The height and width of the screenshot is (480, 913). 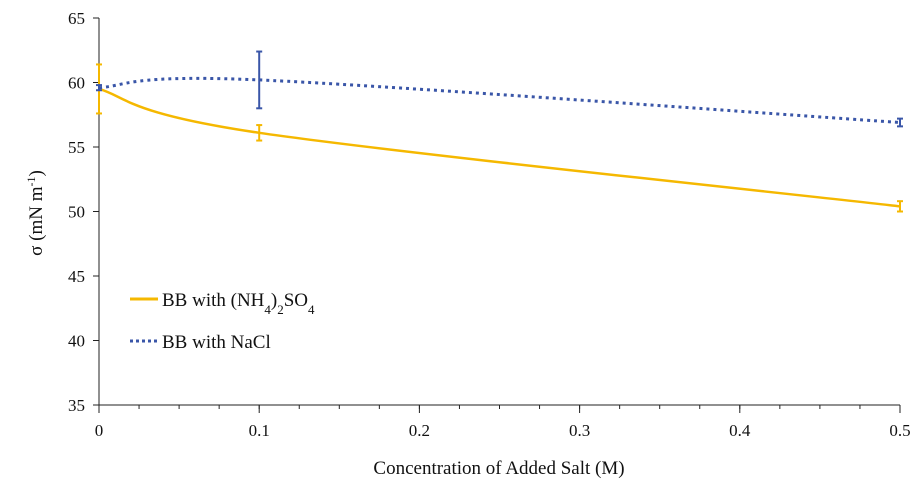 I want to click on y-tick-label: 65, so click(x=76, y=18).